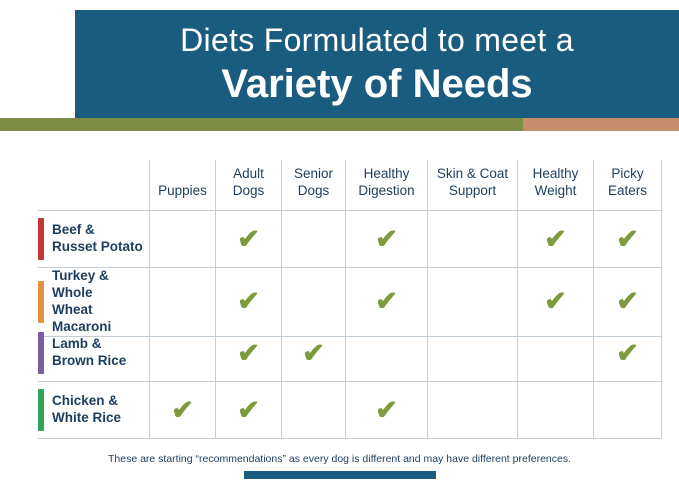 This screenshot has width=679, height=490. I want to click on row-label: Beef & Russet Potato, so click(94, 239).